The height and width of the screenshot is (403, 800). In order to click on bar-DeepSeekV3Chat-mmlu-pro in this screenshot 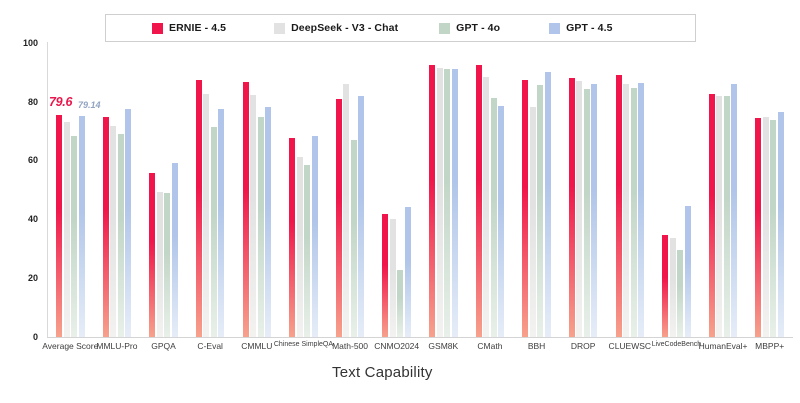, I will do `click(113, 231)`.